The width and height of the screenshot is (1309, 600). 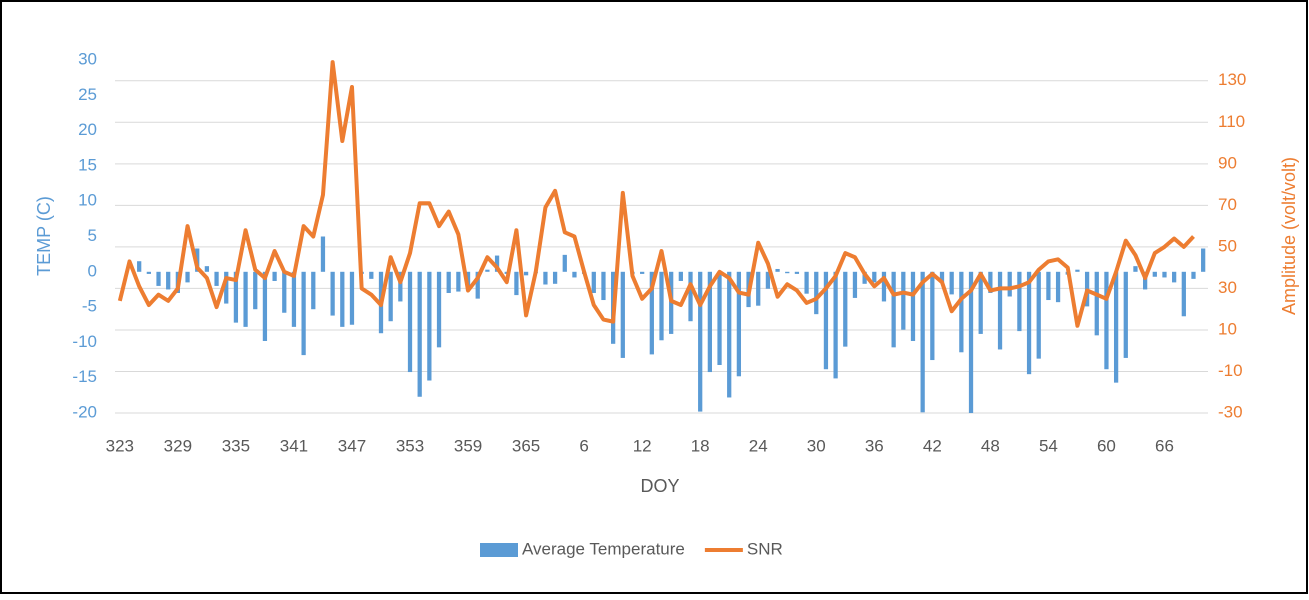 What do you see at coordinates (642, 445) in the screenshot?
I see `x-tick-label: 12` at bounding box center [642, 445].